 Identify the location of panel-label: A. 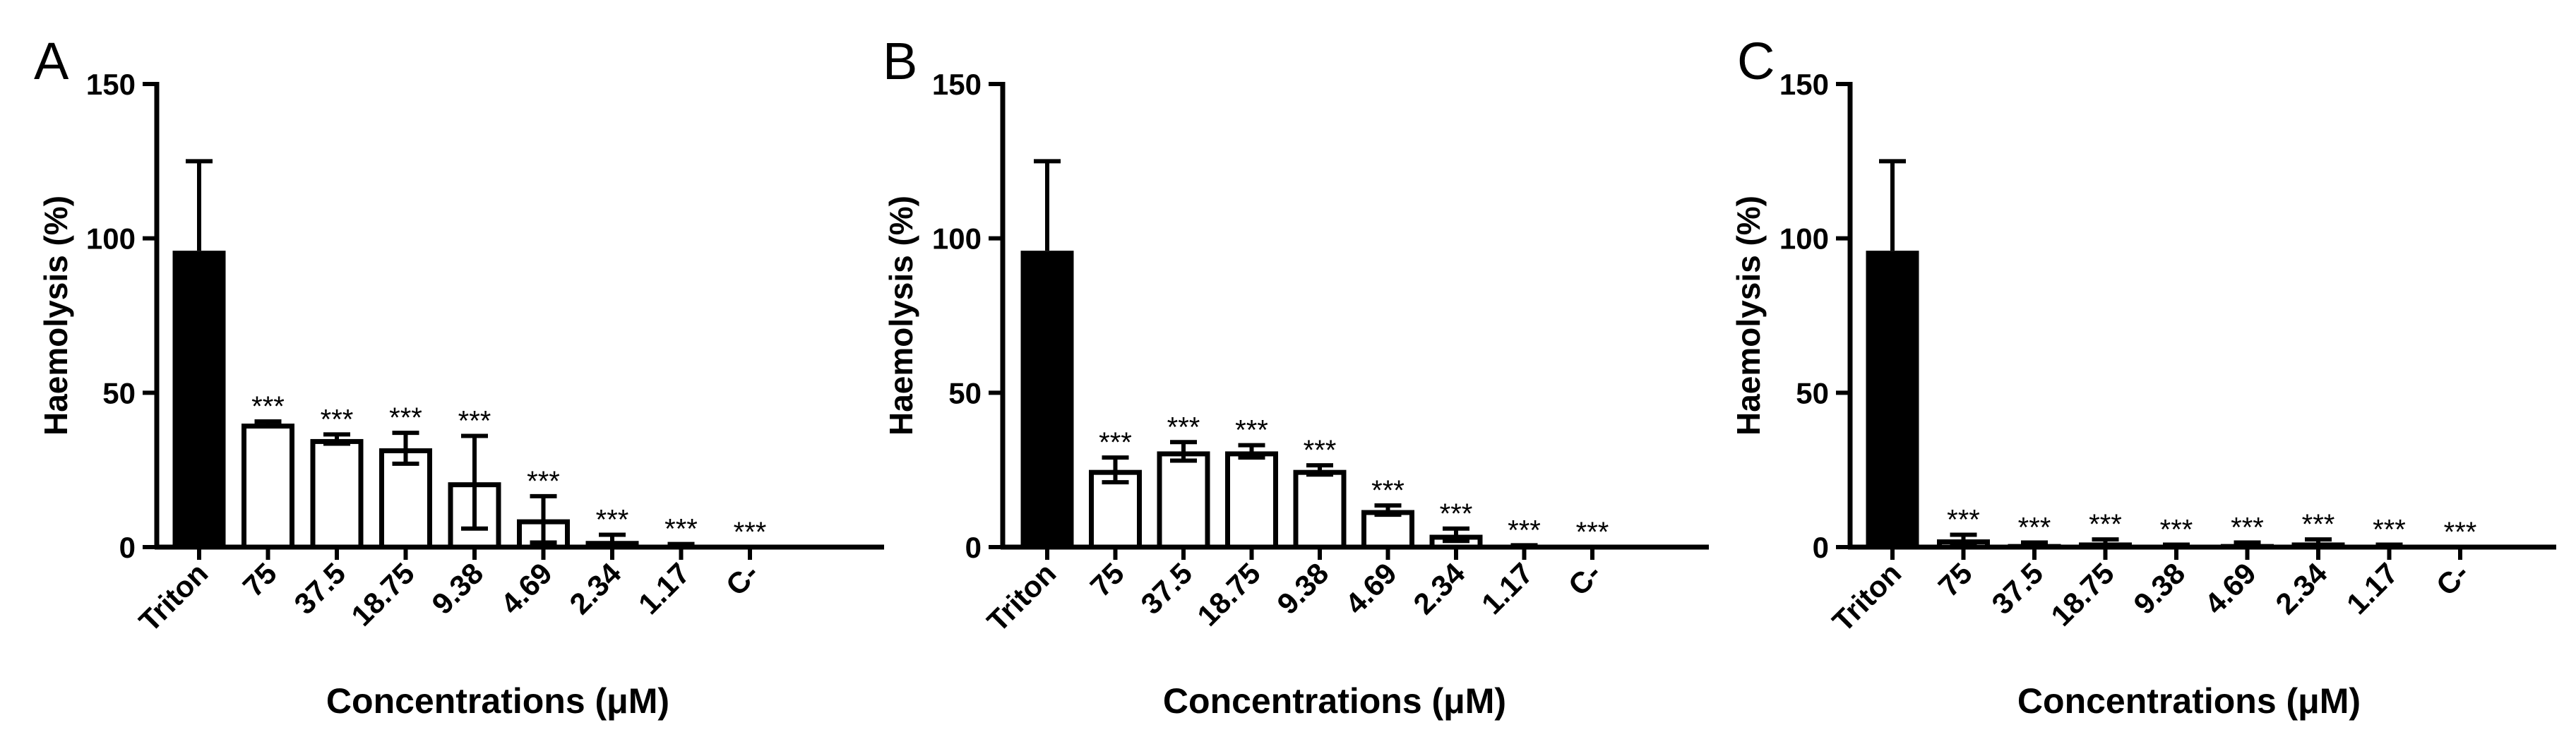
(51, 61).